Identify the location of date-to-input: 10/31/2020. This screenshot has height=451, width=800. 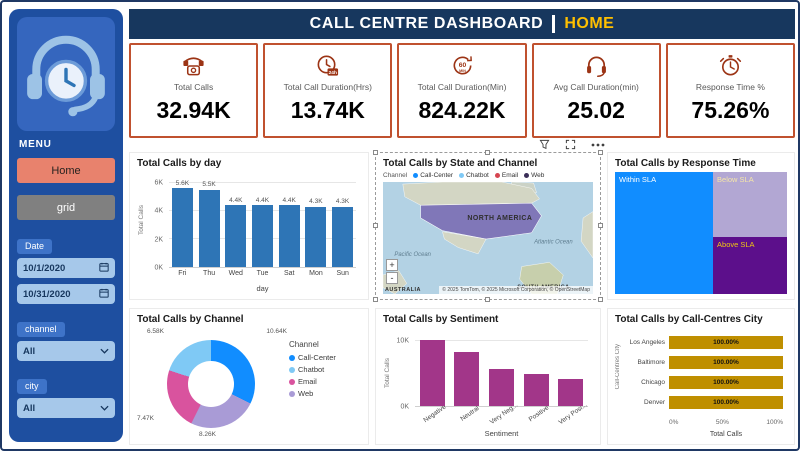
(66, 294).